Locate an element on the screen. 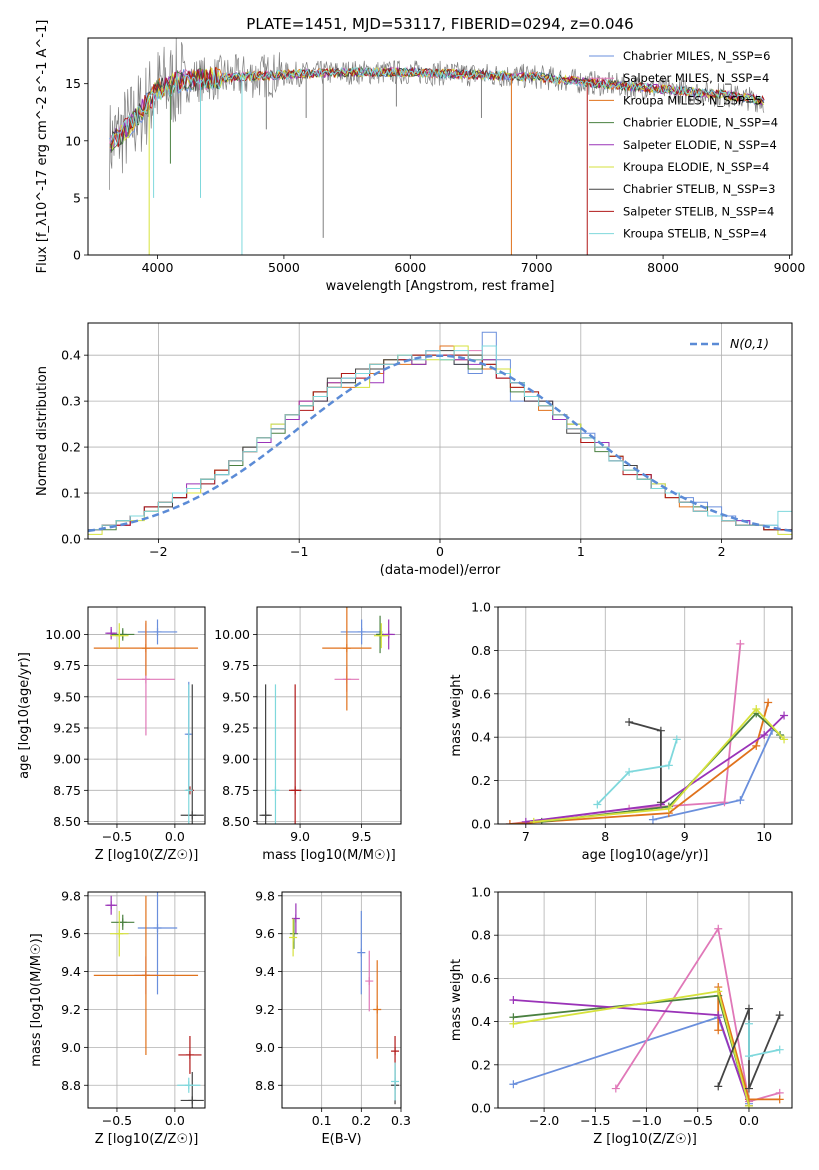 The image size is (819, 1170). legend-label: Chabrier ELODIE, N_SSP=4 is located at coordinates (700, 123).